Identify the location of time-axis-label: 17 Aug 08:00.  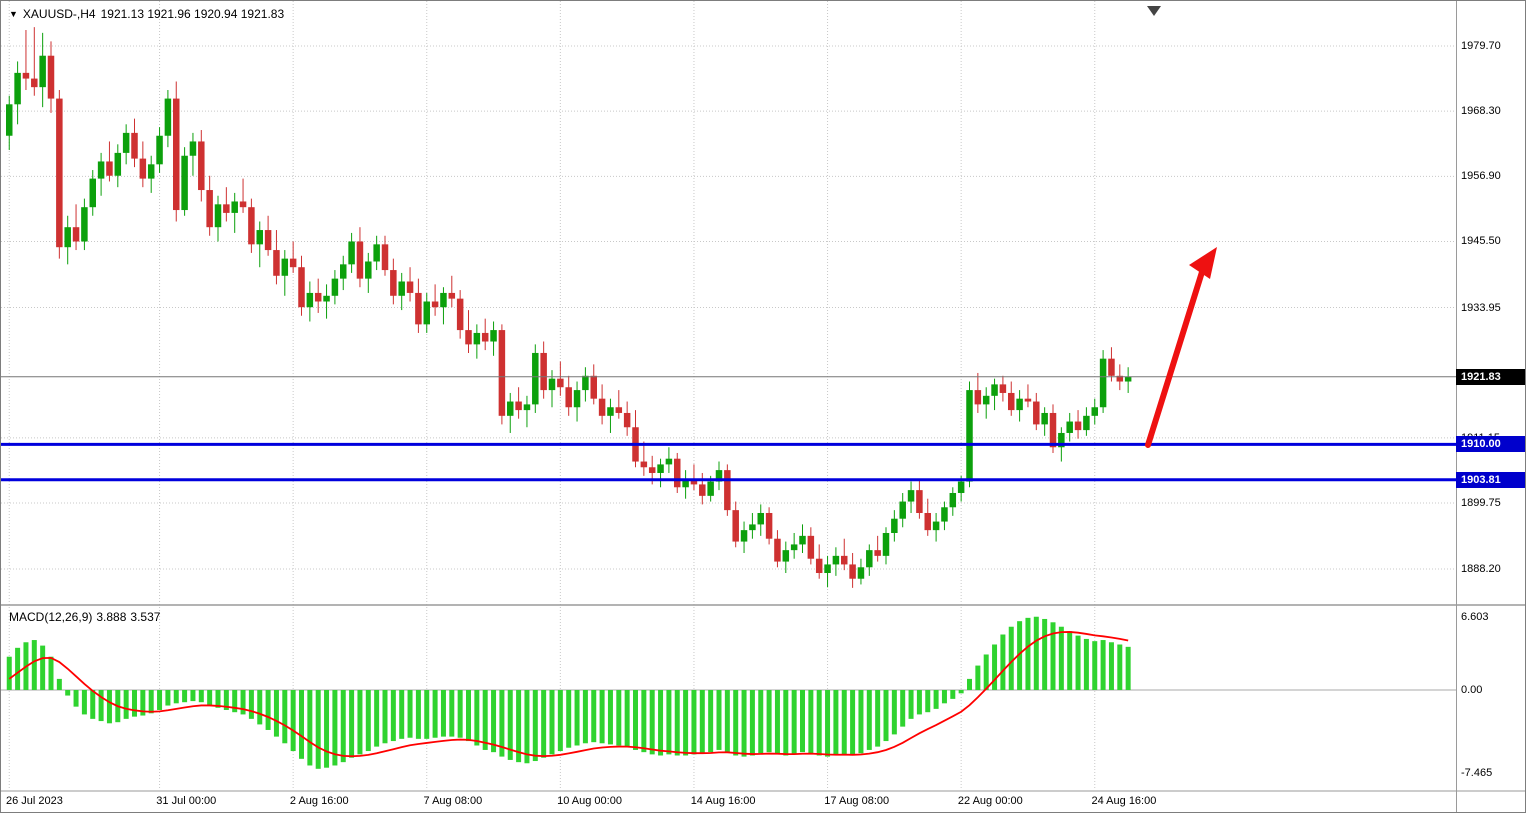
(857, 801).